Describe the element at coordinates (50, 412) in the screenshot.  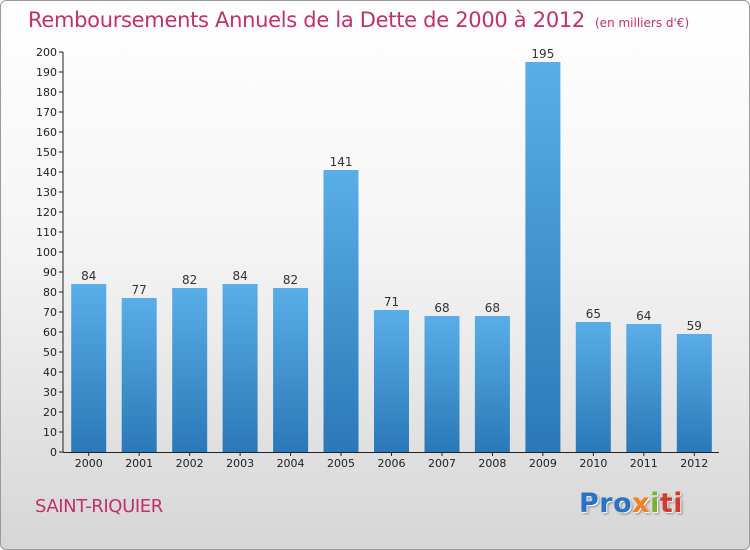
I see `y-tick-label: 20` at that location.